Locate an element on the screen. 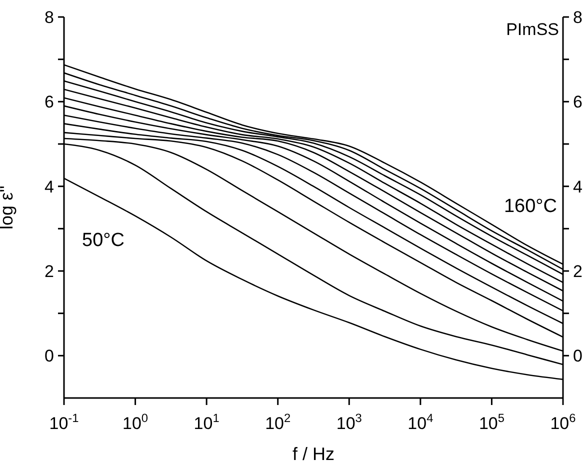 This screenshot has width=587, height=464. y2-tick-label: 2 is located at coordinates (577, 271).